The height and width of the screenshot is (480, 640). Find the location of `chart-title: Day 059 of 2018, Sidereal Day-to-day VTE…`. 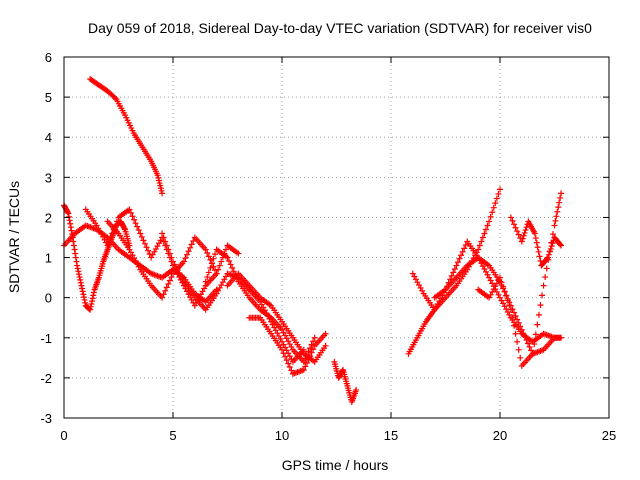

chart-title: Day 059 of 2018, Sidereal Day-to-day VTE… is located at coordinates (340, 28).